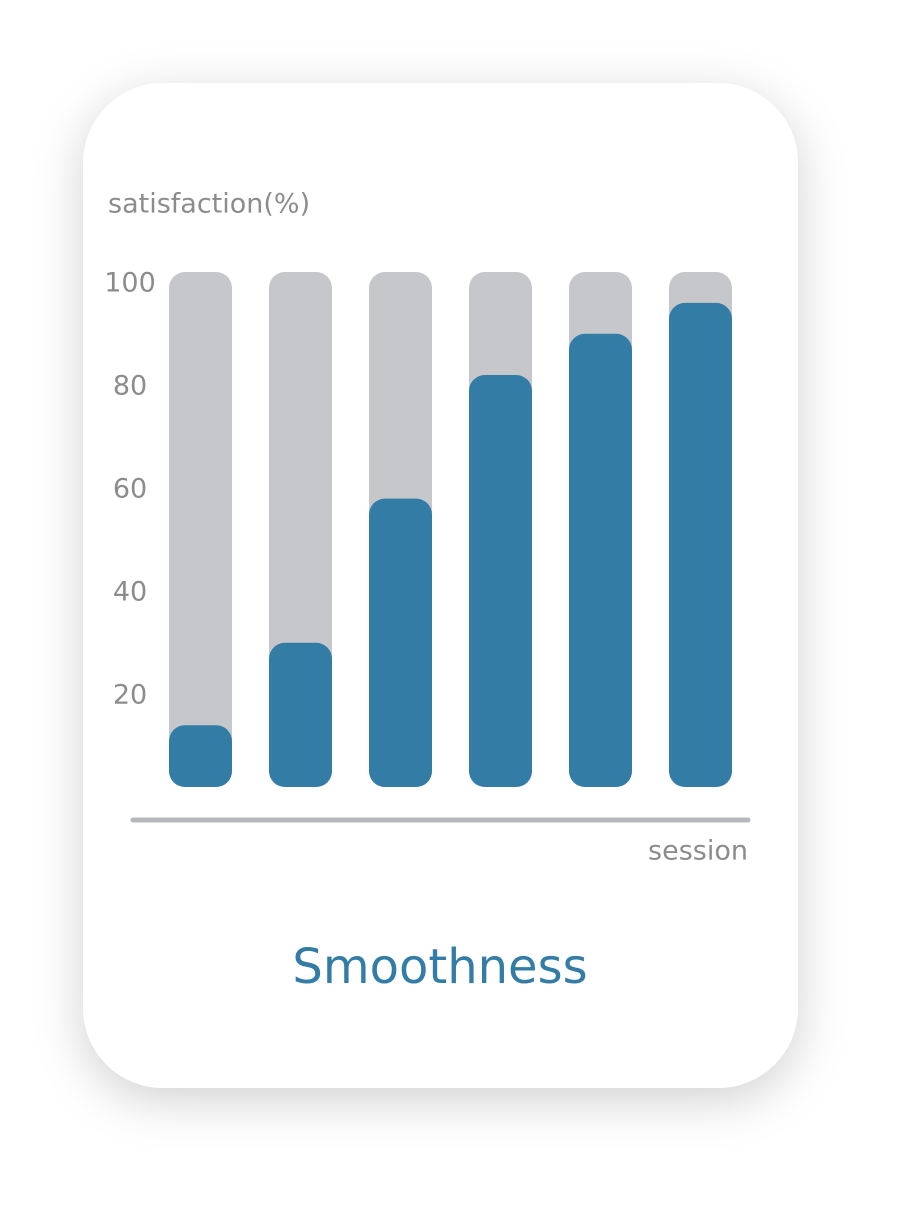 The height and width of the screenshot is (1205, 914). I want to click on y-tick-label: 80, so click(130, 386).